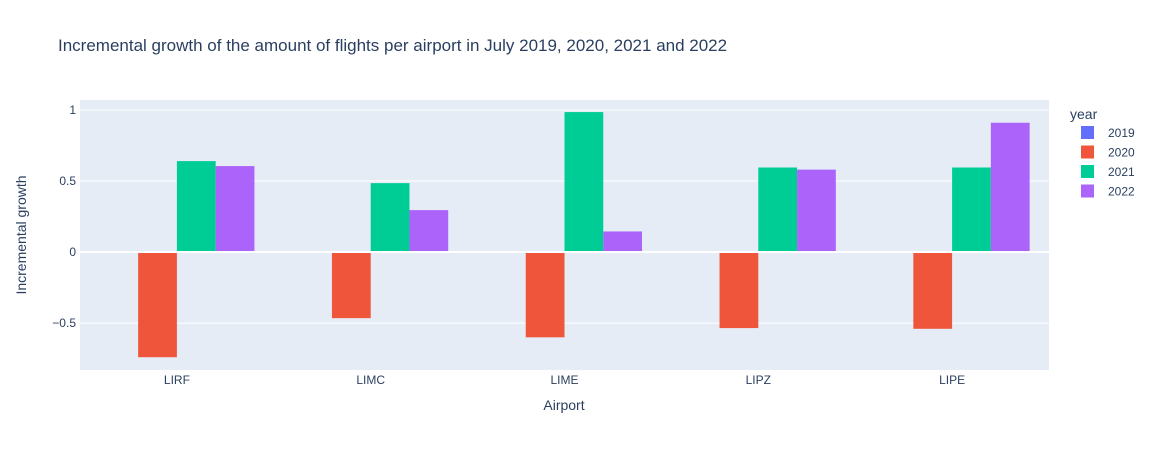 The image size is (1156, 450). What do you see at coordinates (390, 218) in the screenshot?
I see `bar-2021-limc` at bounding box center [390, 218].